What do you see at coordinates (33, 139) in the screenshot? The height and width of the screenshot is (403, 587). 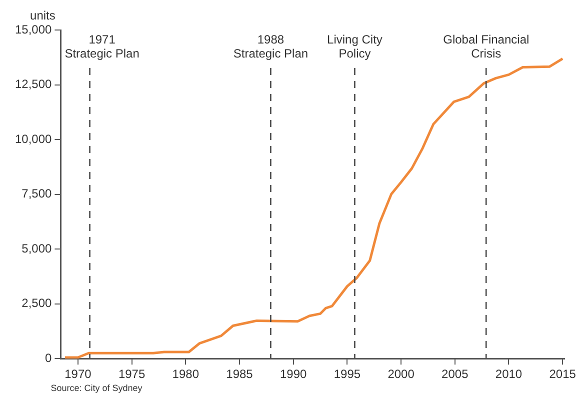 I see `y-tick-label: 10,000` at bounding box center [33, 139].